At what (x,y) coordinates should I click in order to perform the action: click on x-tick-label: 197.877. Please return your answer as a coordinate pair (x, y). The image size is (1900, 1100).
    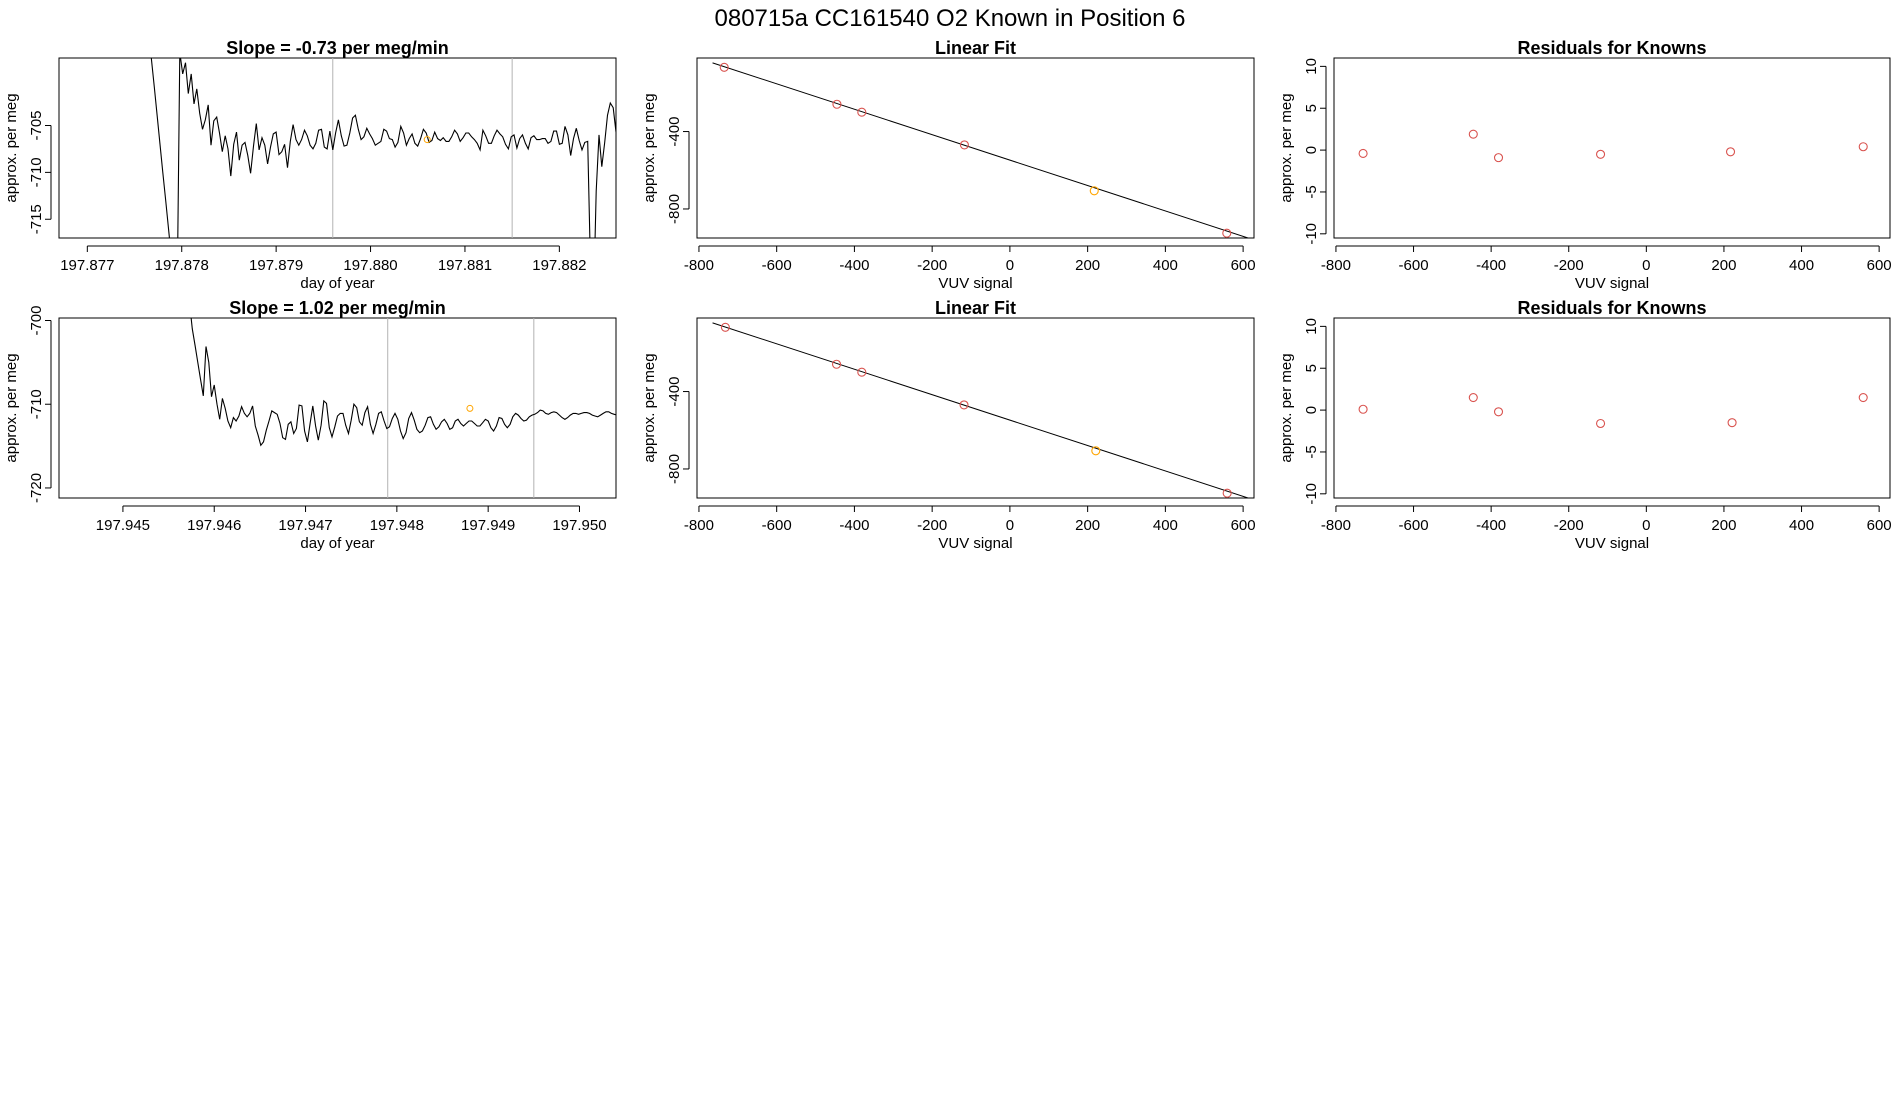
    Looking at the image, I should click on (87, 265).